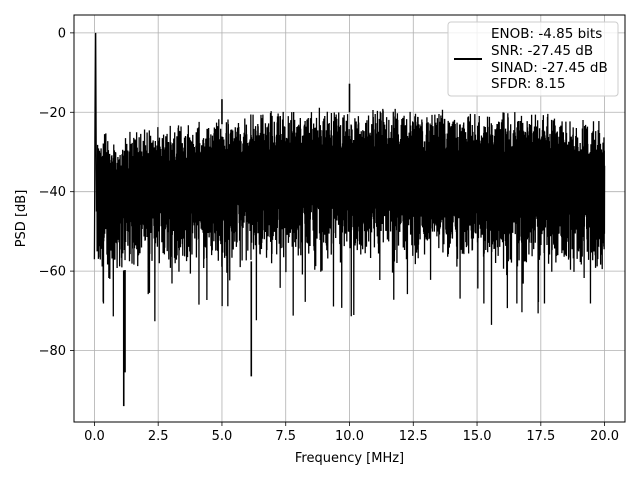  I want to click on x-tick-label: 20.0, so click(604, 436).